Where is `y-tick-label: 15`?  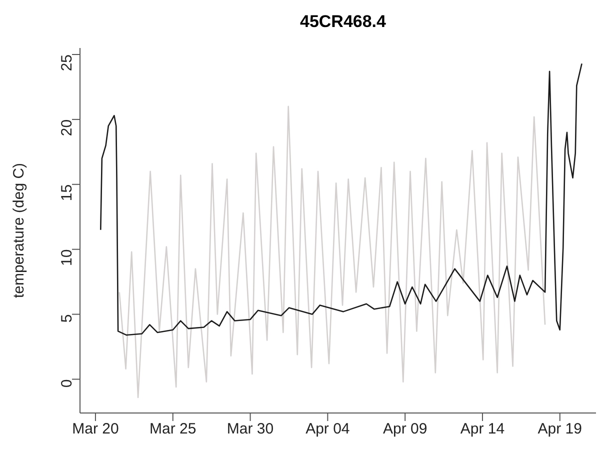
y-tick-label: 15 is located at coordinates (67, 193).